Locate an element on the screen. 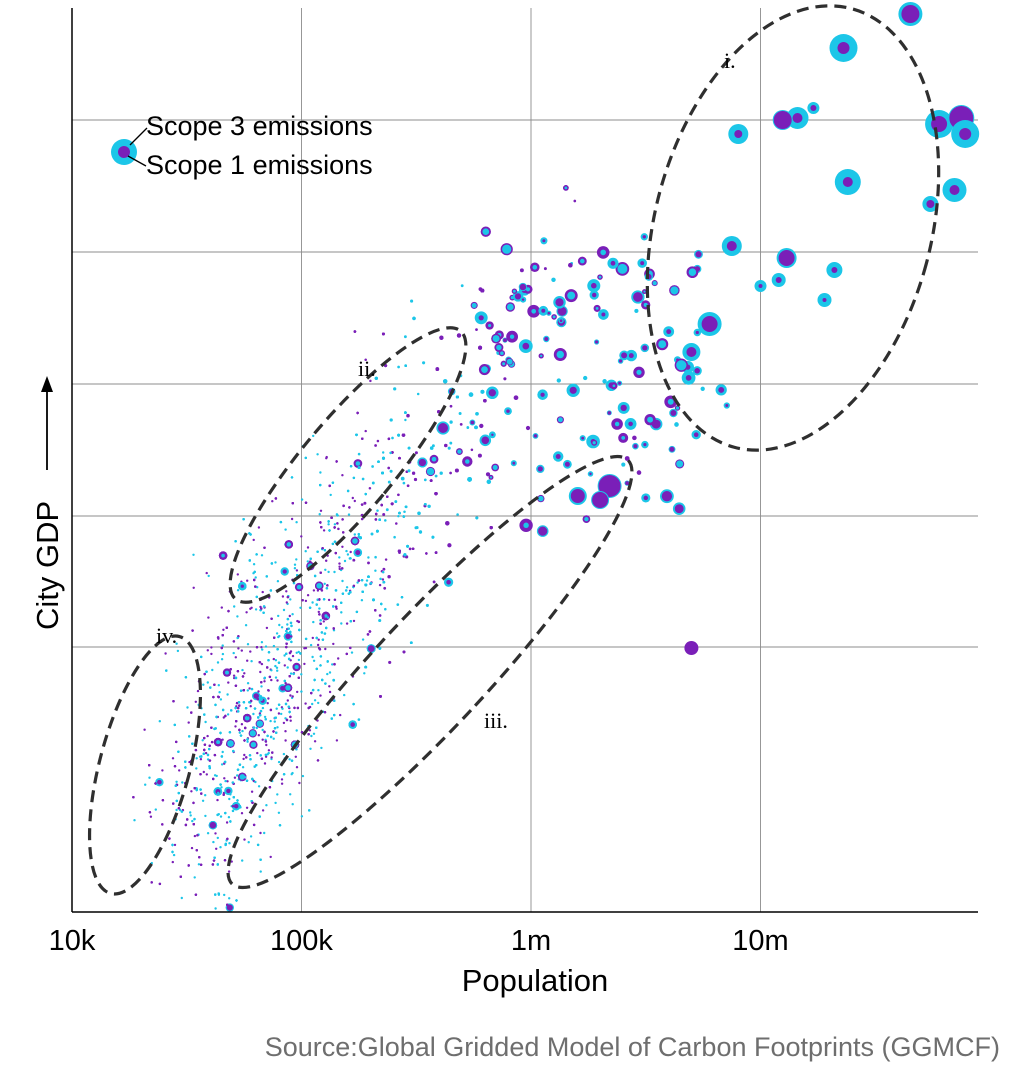 The height and width of the screenshot is (1066, 1021). city-point-314-marker is located at coordinates (427, 605).